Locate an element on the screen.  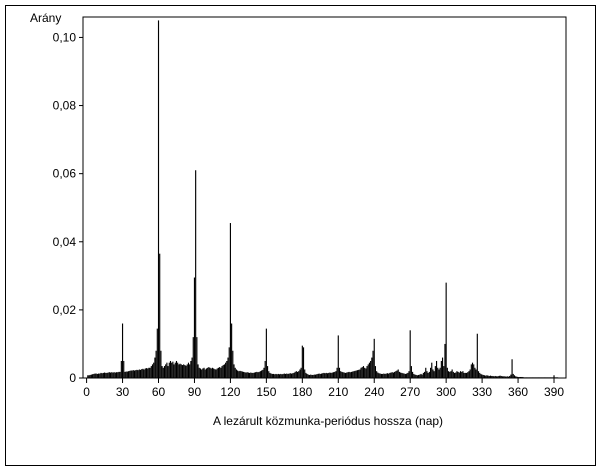
x-tick-label: 330 is located at coordinates (482, 392).